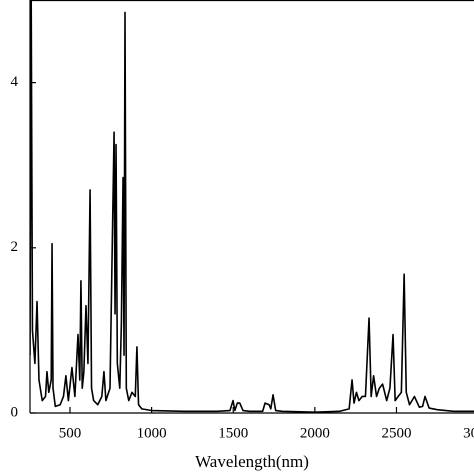  What do you see at coordinates (15, 247) in the screenshot?
I see `y-tick-label: 2` at bounding box center [15, 247].